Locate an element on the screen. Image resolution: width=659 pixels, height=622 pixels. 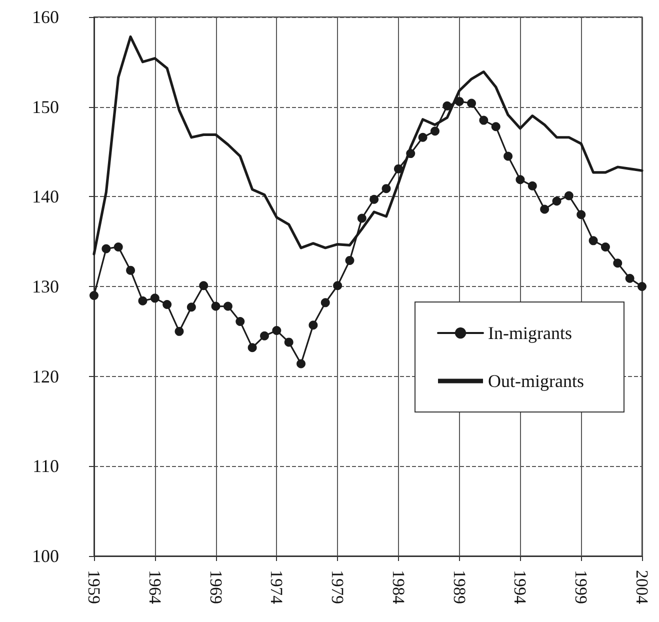
x-tick-label: 1959 is located at coordinates (94, 587).